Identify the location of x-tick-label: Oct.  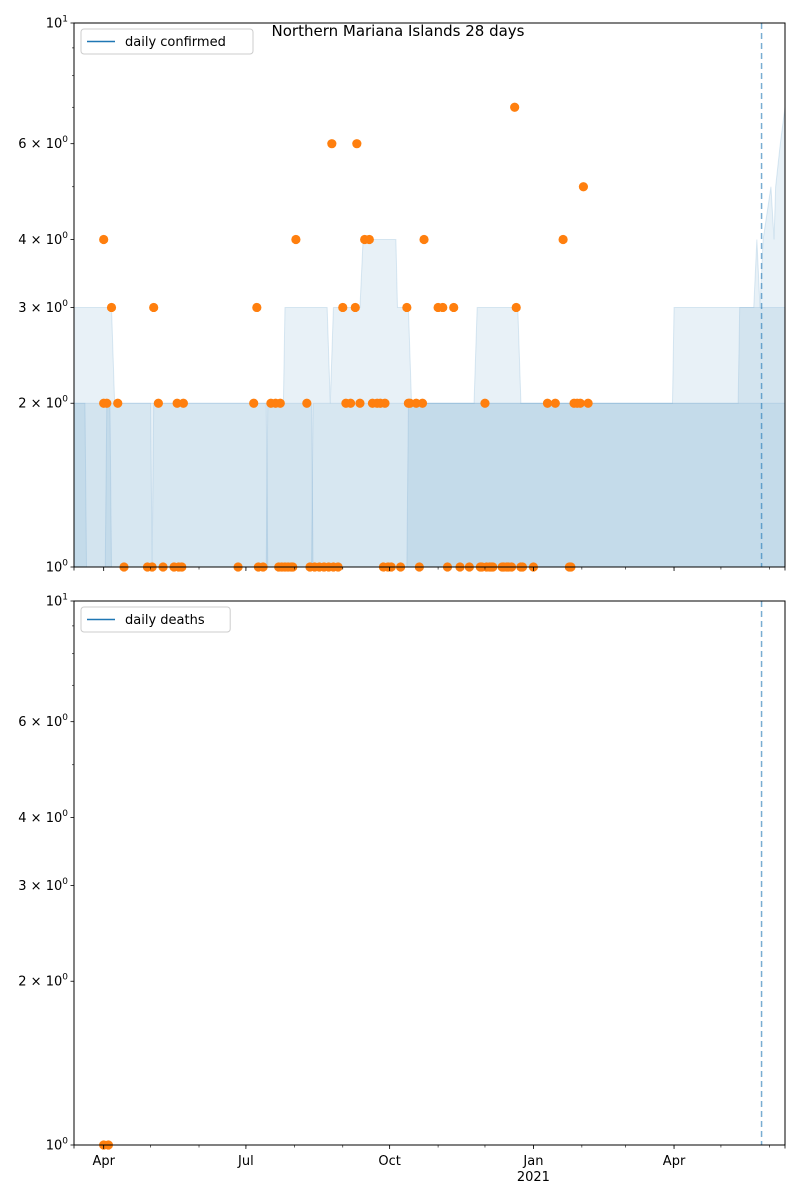
(389, 1161).